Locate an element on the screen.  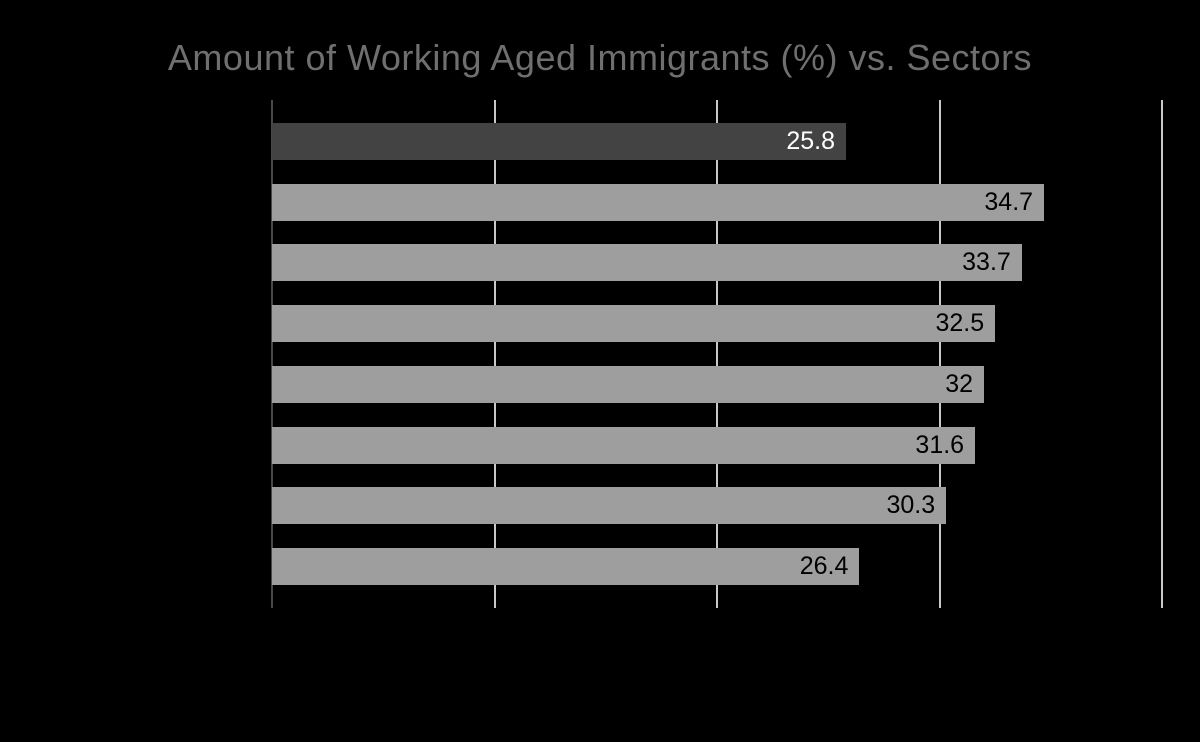
bar: 30.3 is located at coordinates (609, 506).